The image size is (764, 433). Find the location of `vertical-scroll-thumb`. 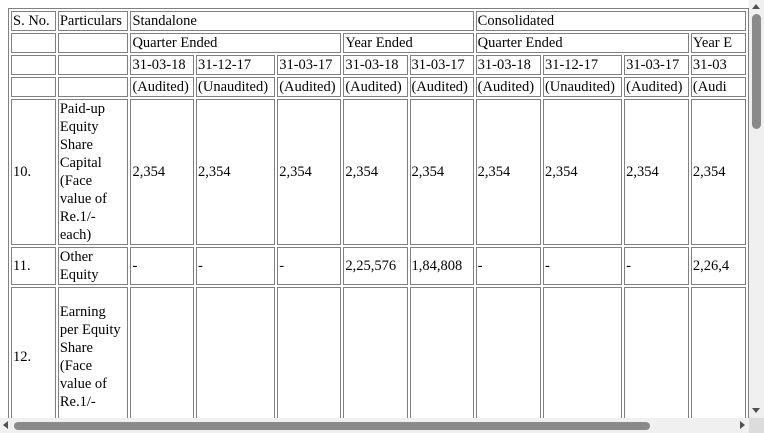

vertical-scroll-thumb is located at coordinates (756, 71).